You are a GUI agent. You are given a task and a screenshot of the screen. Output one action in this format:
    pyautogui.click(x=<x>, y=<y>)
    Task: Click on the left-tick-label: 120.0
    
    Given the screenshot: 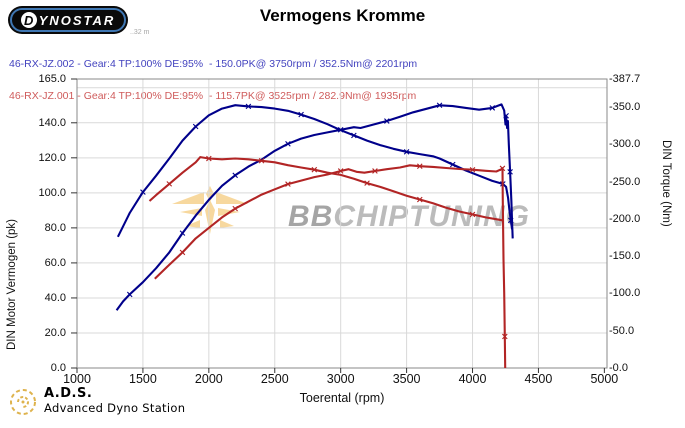 What is the action you would take?
    pyautogui.click(x=52, y=157)
    